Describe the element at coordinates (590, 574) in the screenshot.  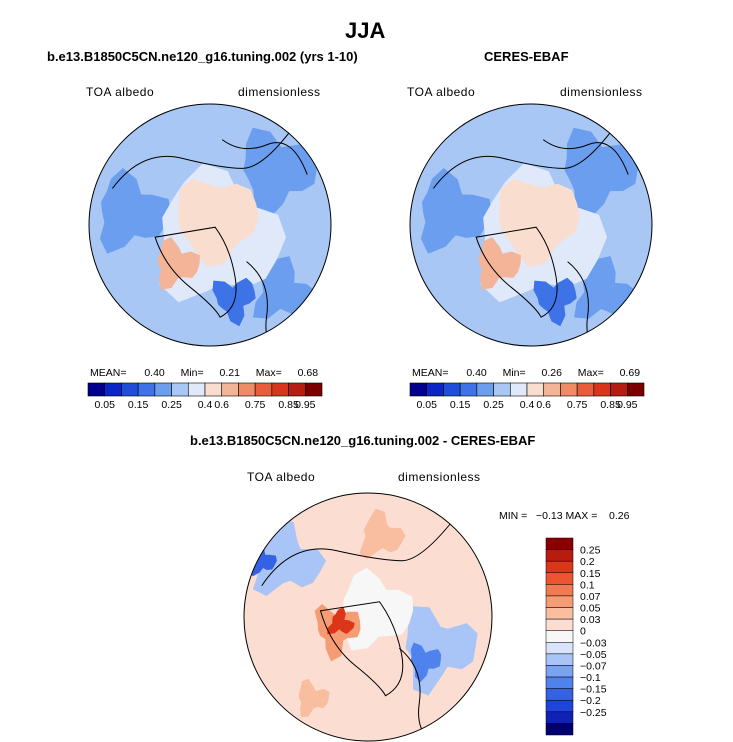
I see `diff-colorbar-tick-label: 0.15` at that location.